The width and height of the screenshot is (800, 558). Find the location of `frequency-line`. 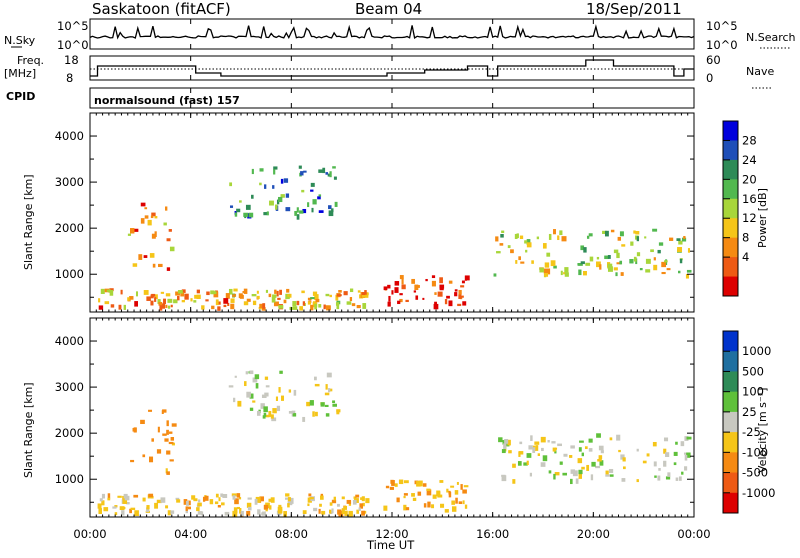

frequency-line is located at coordinates (392, 68).